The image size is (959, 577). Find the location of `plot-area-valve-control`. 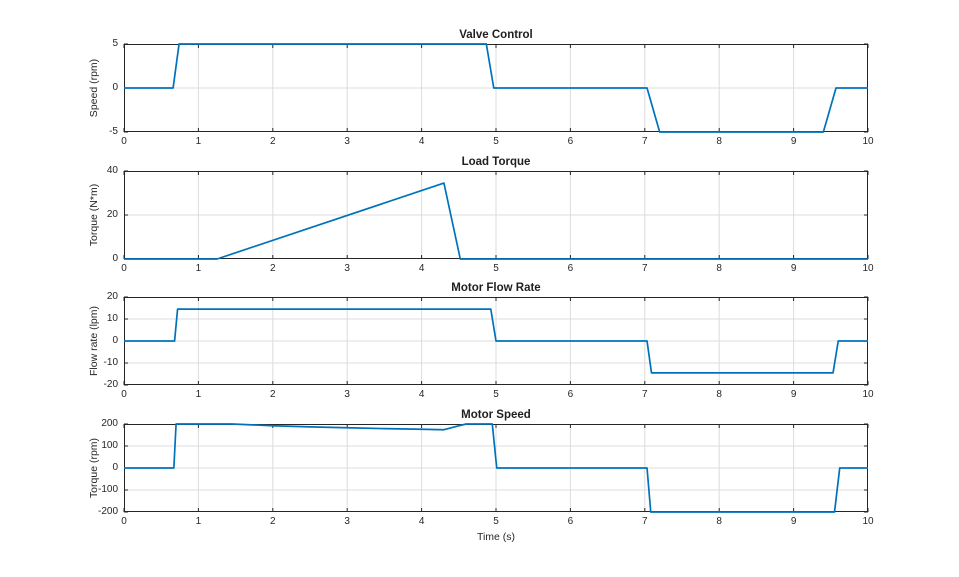

plot-area-valve-control is located at coordinates (496, 88).